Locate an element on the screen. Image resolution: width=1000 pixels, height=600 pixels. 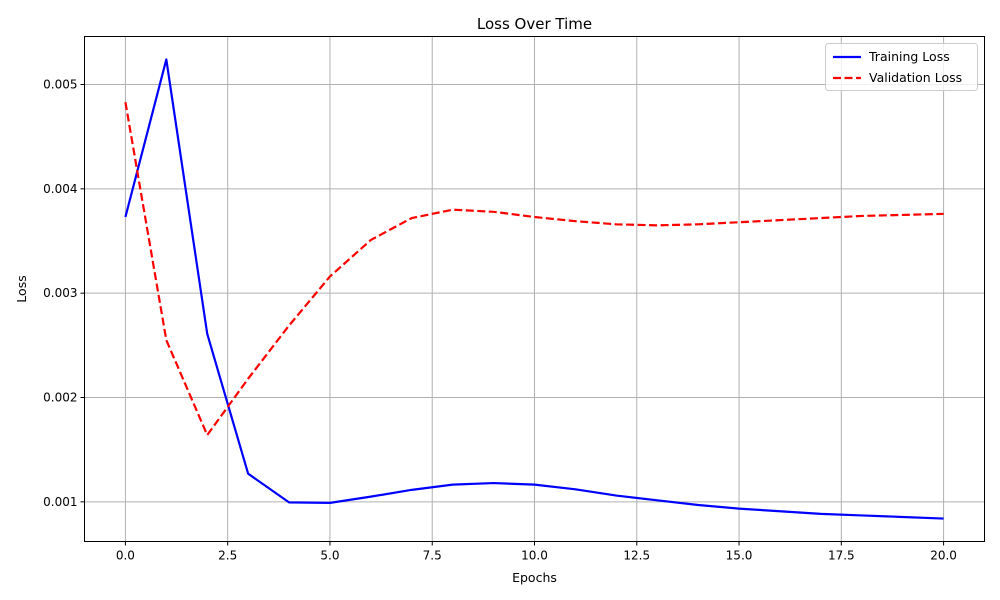
x-tick-label: 0.0 is located at coordinates (125, 556).